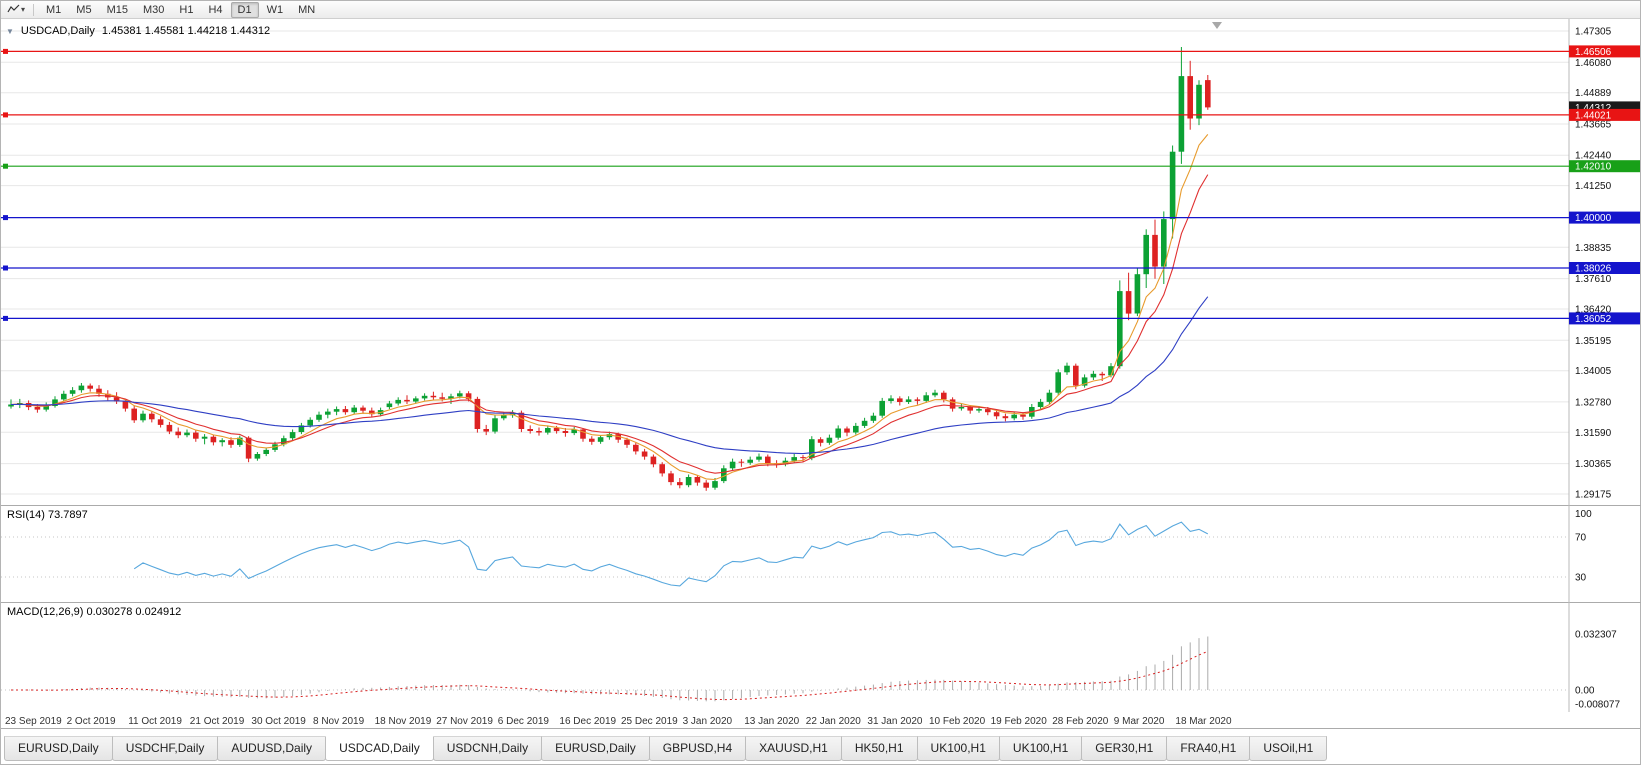  Describe the element at coordinates (186, 10) in the screenshot. I see `timeframe-button-h1: H1` at that location.